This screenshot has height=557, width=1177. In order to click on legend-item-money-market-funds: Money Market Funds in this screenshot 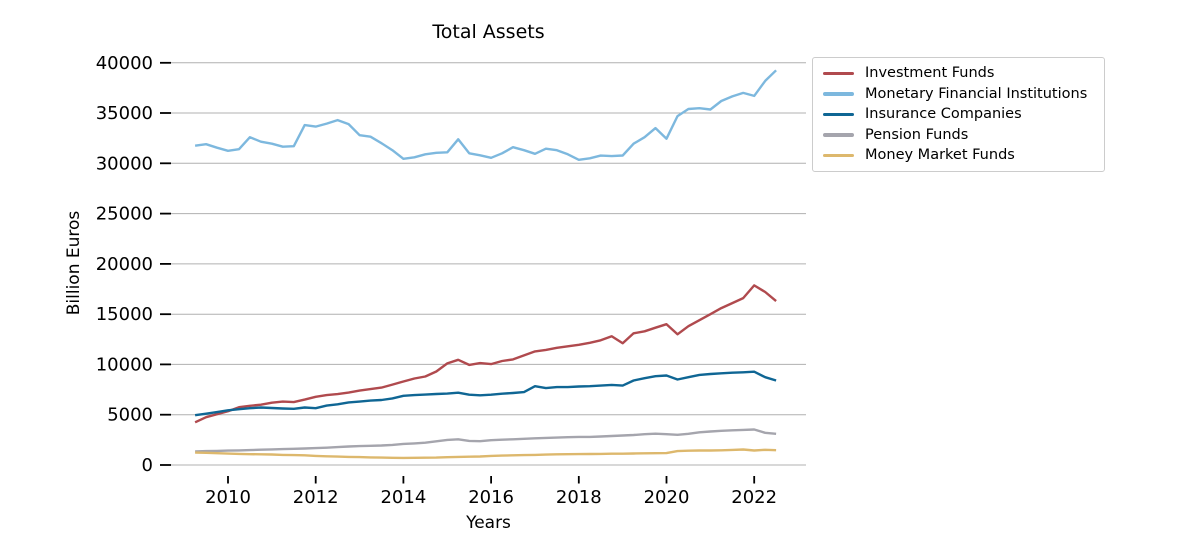, I will do `click(958, 155)`.